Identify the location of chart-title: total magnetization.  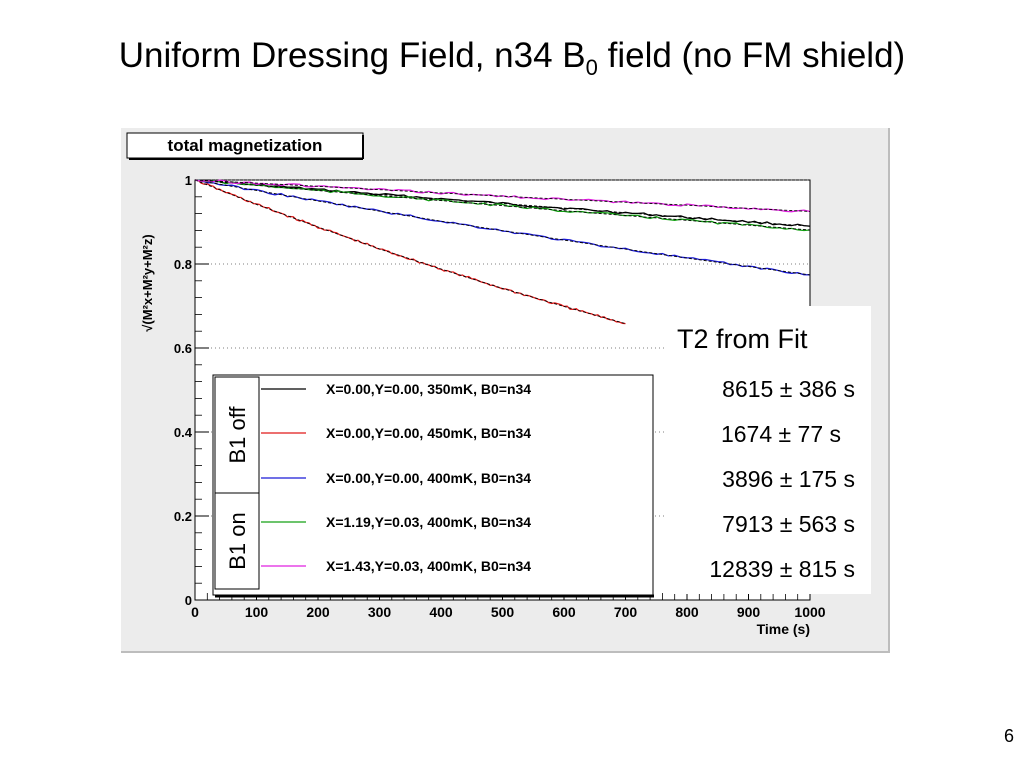
(245, 145).